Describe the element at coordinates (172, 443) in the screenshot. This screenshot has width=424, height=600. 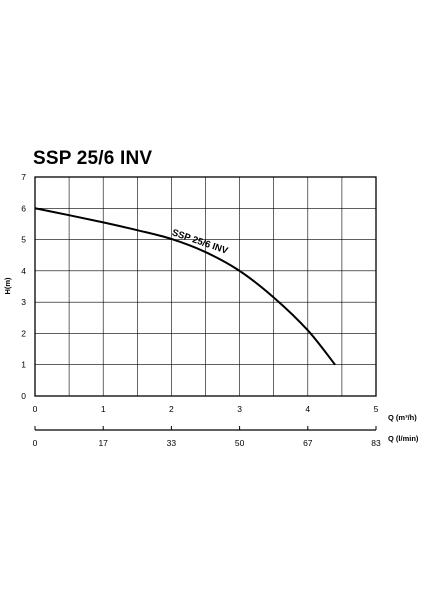
I see `secondary-x-tick-label: 33` at that location.